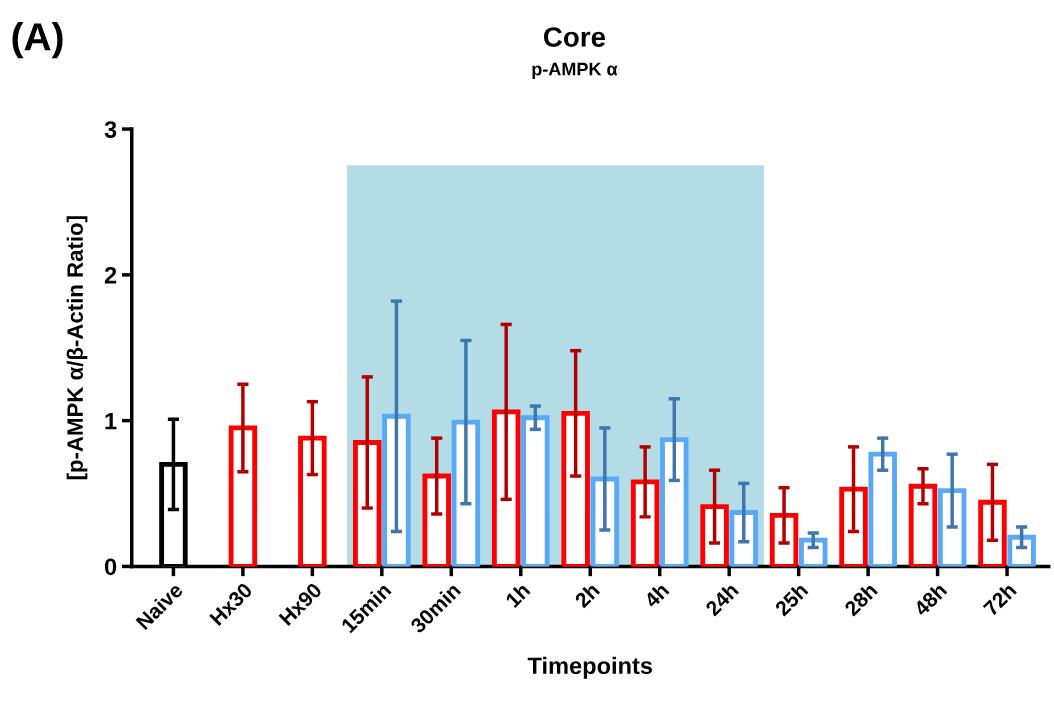 The height and width of the screenshot is (717, 1054). I want to click on y-axis-title: [p-AMPK α/β-Actin Ratio], so click(77, 348).